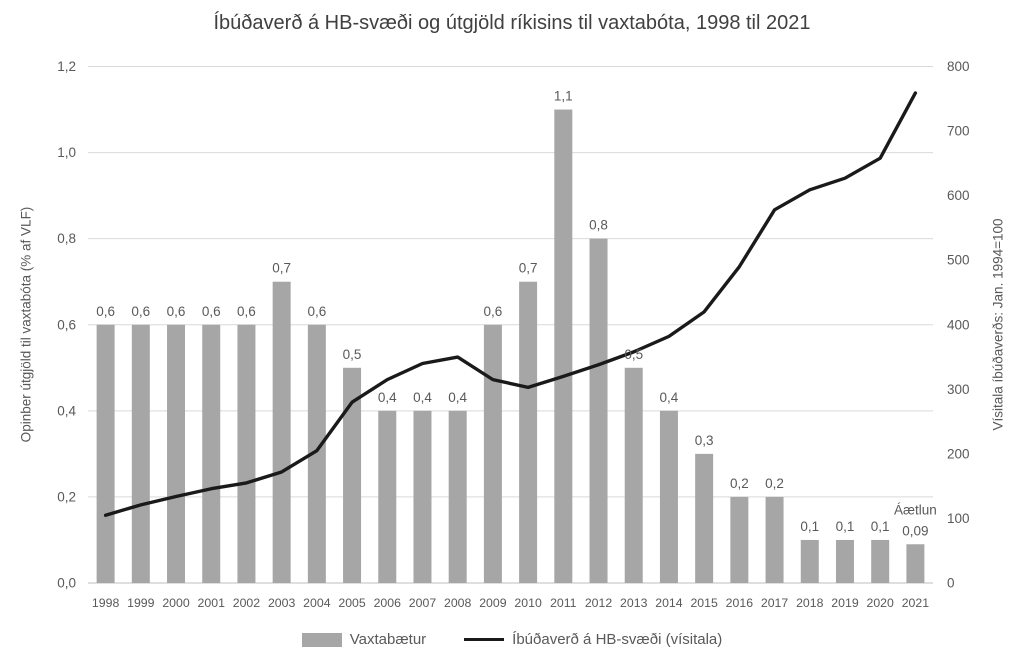 This screenshot has height=666, width=1024. What do you see at coordinates (704, 440) in the screenshot?
I see `bar-value-label: 0,3` at bounding box center [704, 440].